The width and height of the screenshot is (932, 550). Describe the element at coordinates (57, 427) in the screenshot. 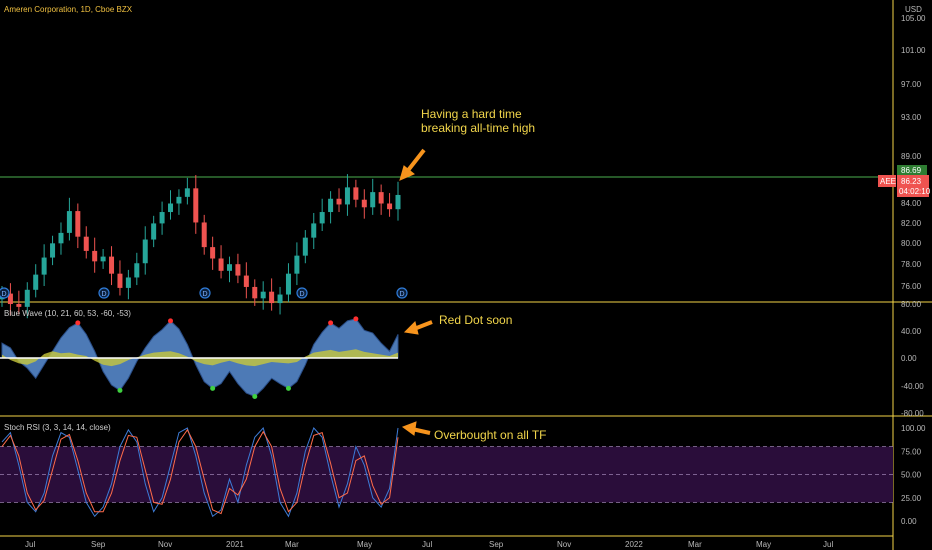

I see `stoch-rsi-legend: Stoch RSI (3, 3, 14, 14, close)` at that location.